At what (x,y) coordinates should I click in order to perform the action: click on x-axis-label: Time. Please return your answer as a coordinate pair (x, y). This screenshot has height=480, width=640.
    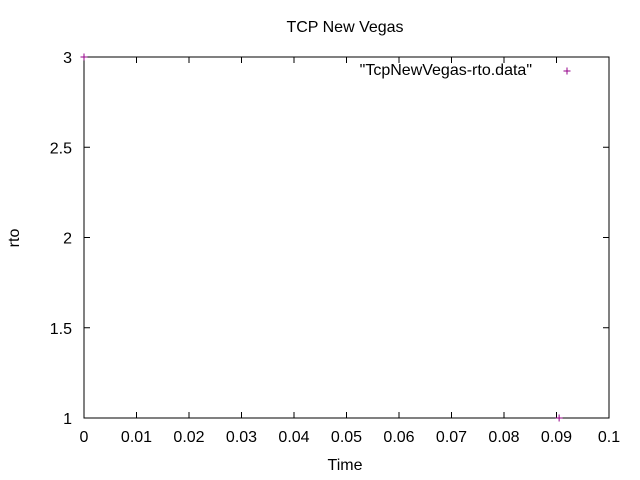
    Looking at the image, I should click on (345, 465).